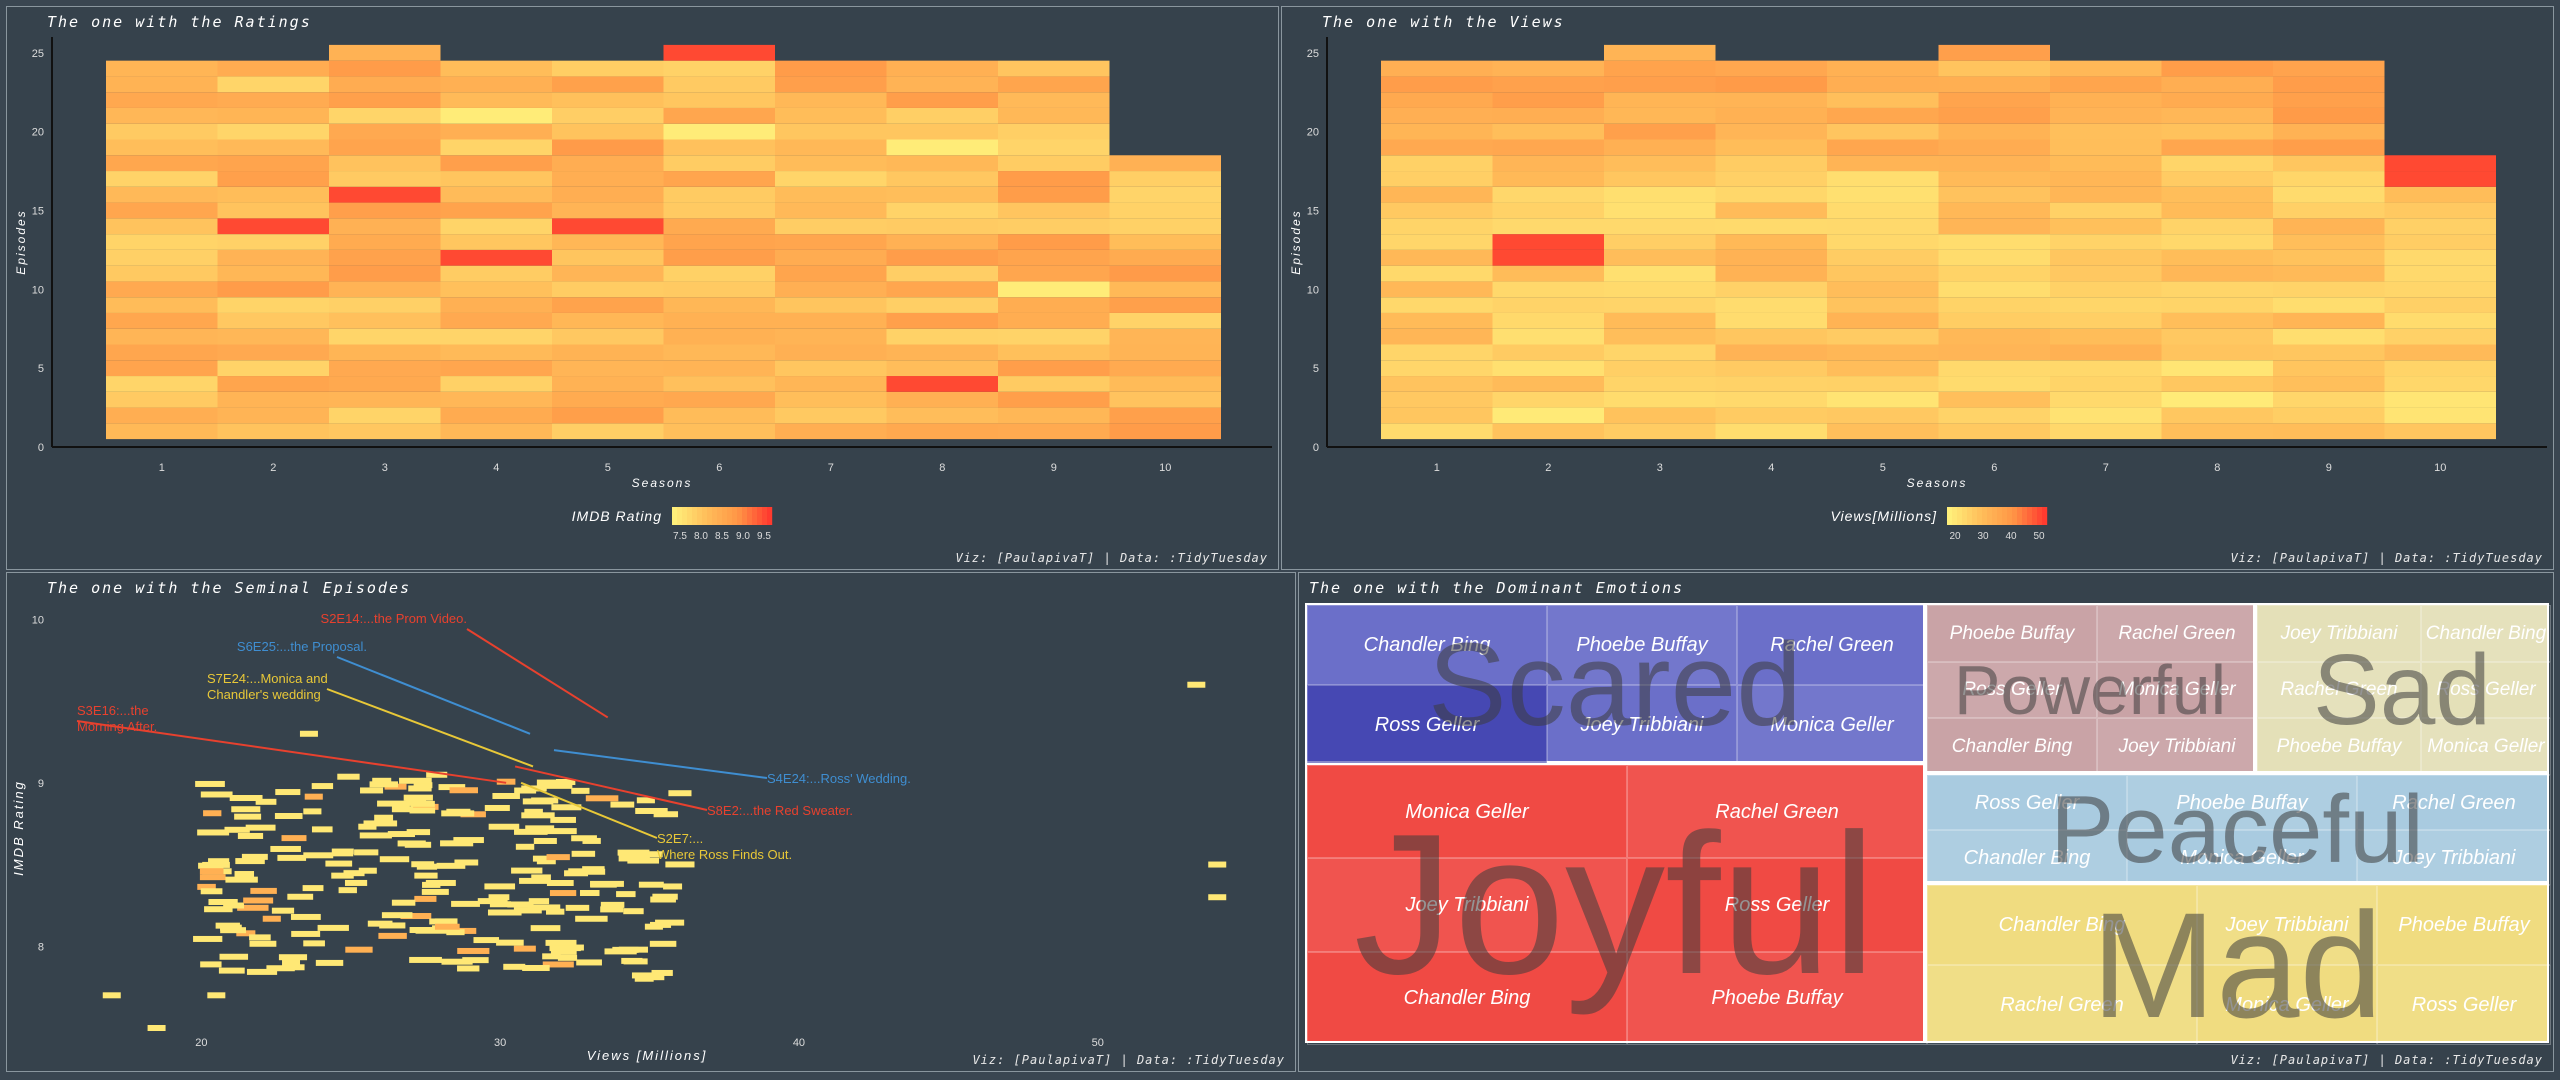 This screenshot has height=1080, width=2560. What do you see at coordinates (1777, 905) in the screenshot?
I see `treemap-cell: Ross Geller` at bounding box center [1777, 905].